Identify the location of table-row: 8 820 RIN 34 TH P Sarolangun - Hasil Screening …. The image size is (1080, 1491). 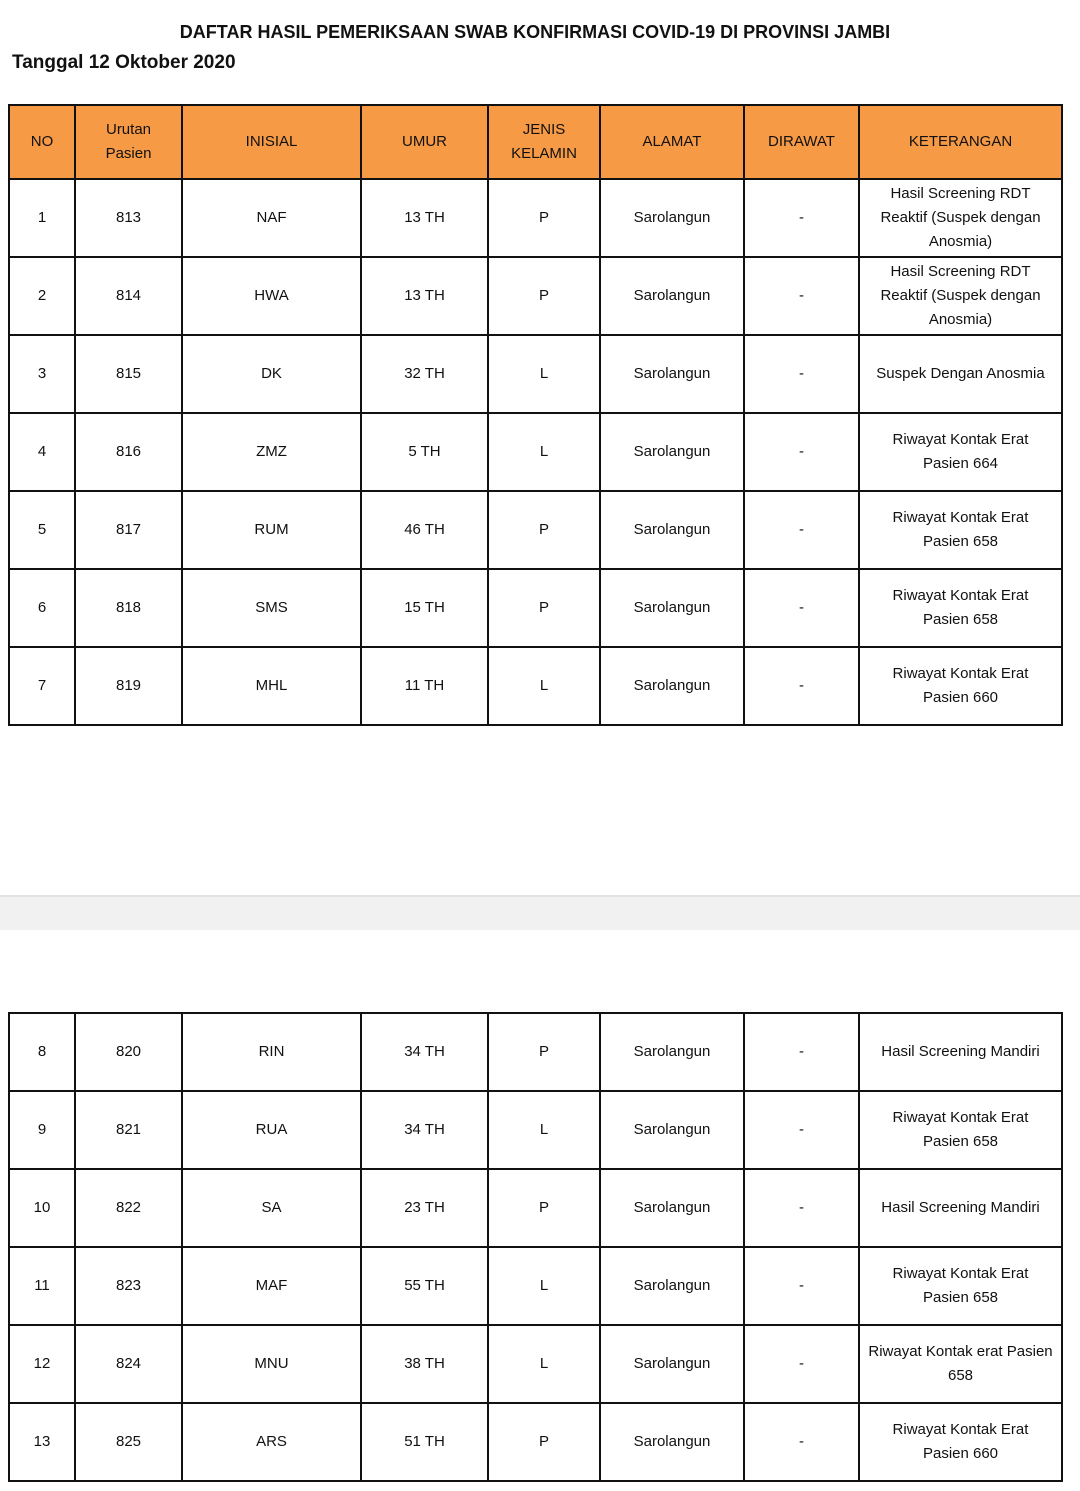
(535, 1052).